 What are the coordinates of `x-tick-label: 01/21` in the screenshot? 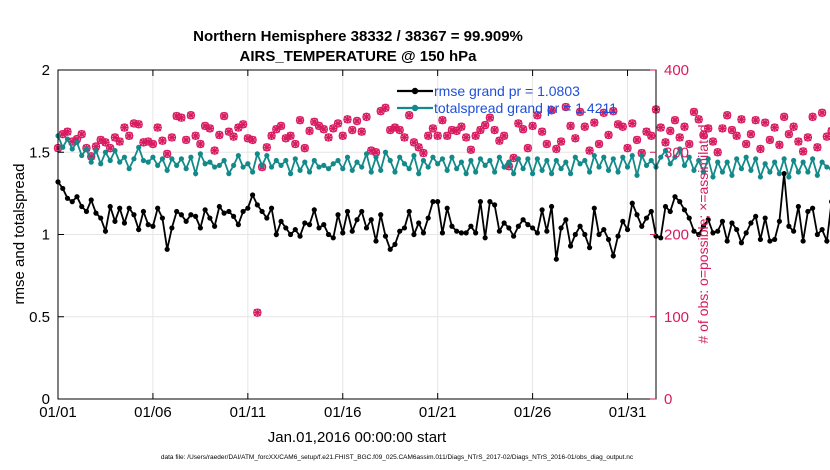 It's located at (438, 412).